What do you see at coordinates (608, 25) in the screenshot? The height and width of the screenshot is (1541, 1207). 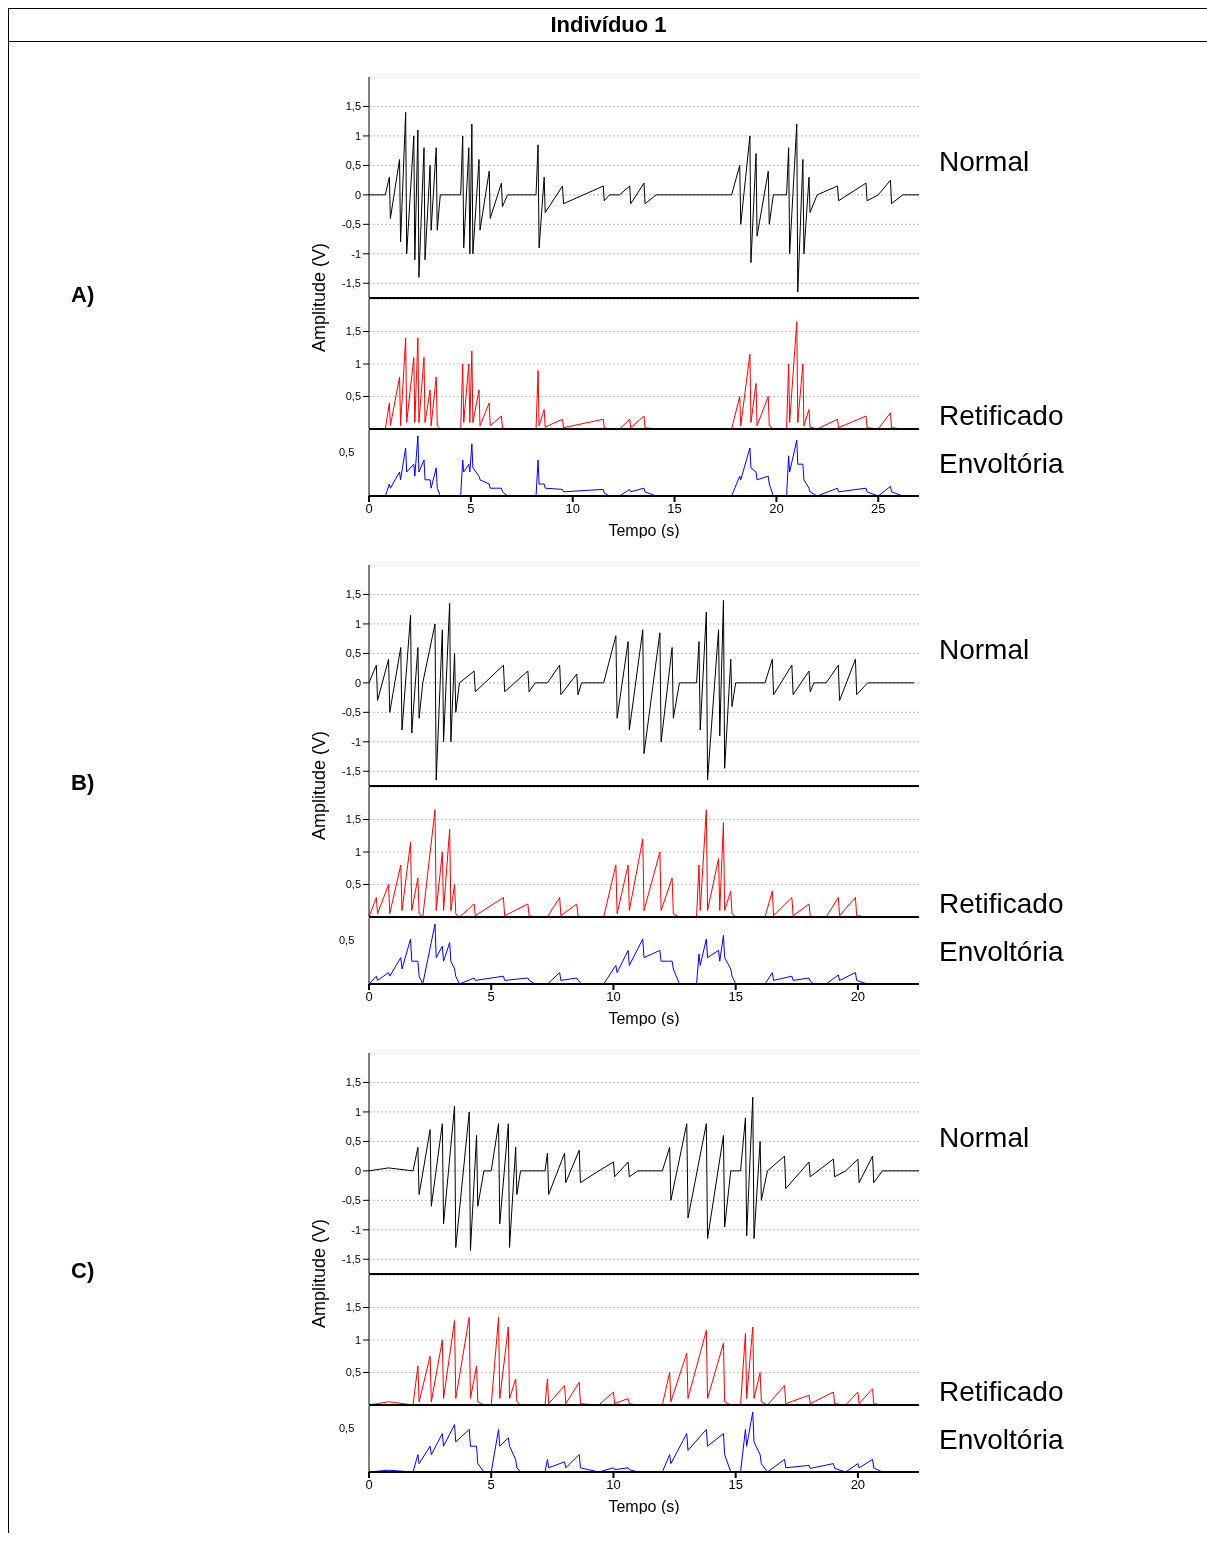 I see `chart-title: Indivíduo 1` at bounding box center [608, 25].